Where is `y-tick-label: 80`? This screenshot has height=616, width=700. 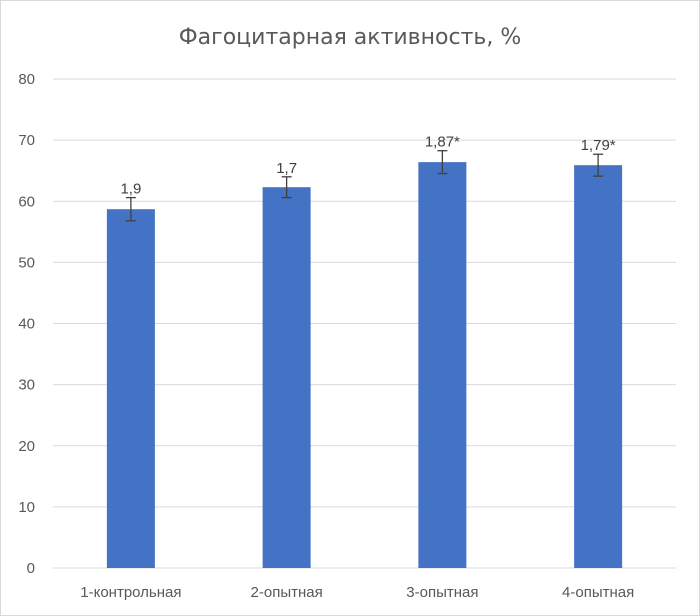 y-tick-label: 80 is located at coordinates (26, 79).